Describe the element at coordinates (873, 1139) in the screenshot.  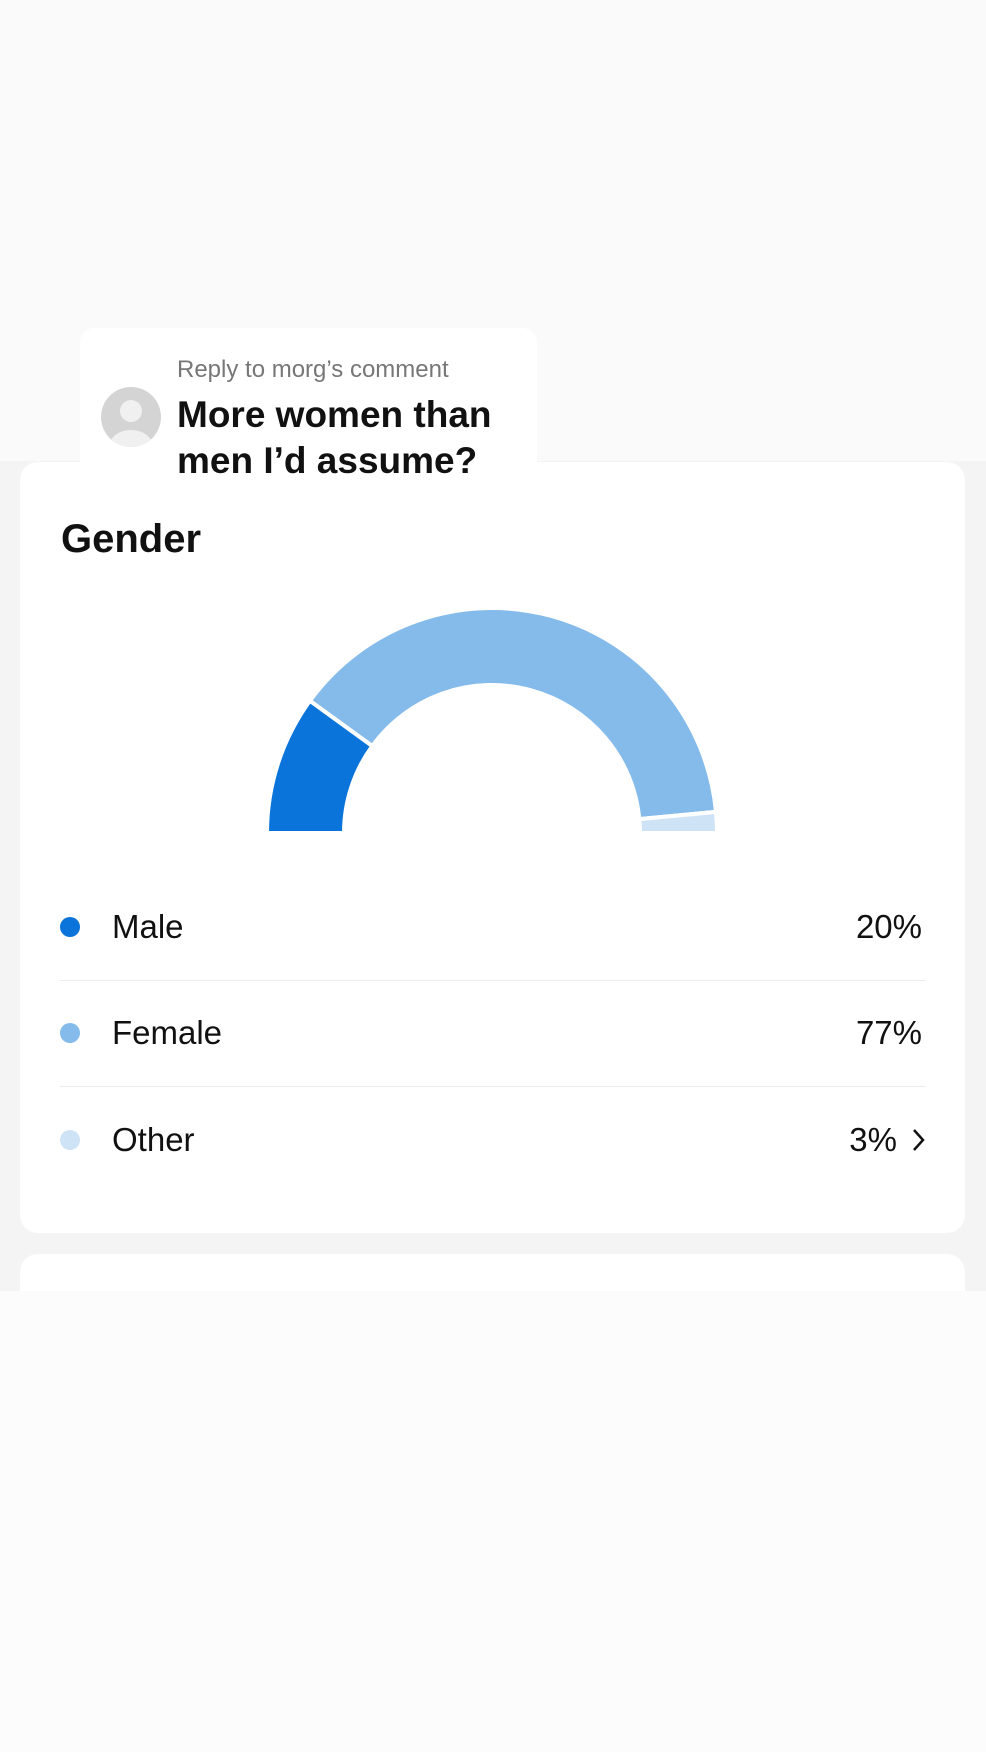
I see `legend-value: 3%` at that location.